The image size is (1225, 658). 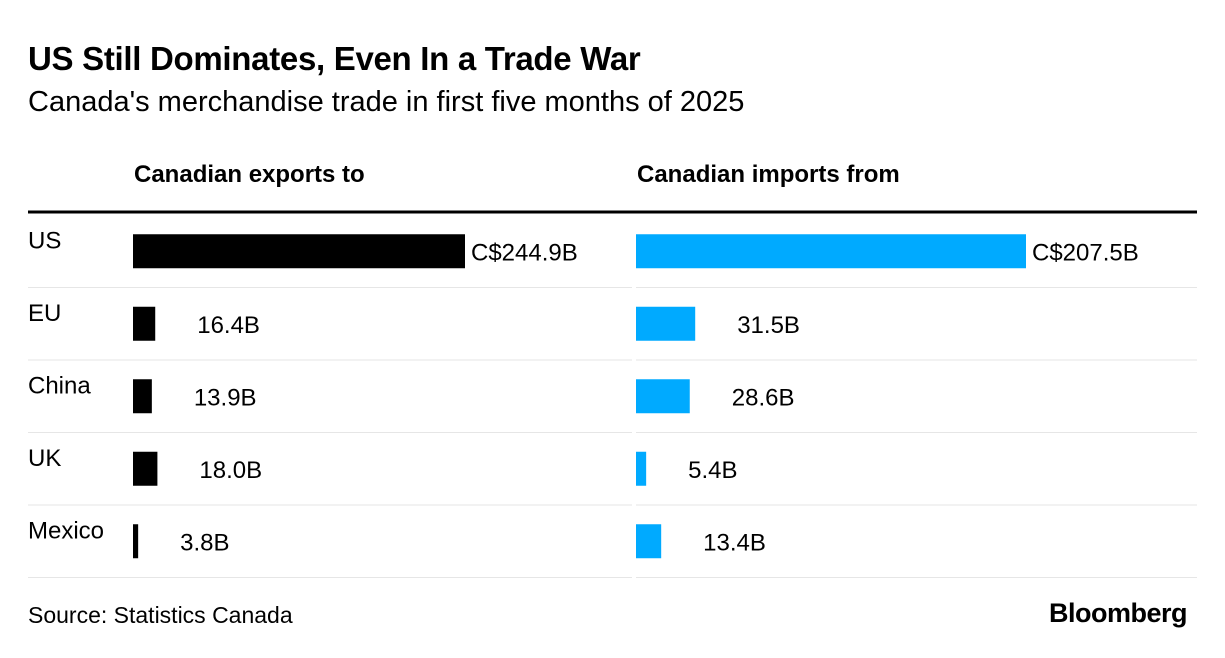 I want to click on value-label-imports: 5.4B, so click(x=712, y=470).